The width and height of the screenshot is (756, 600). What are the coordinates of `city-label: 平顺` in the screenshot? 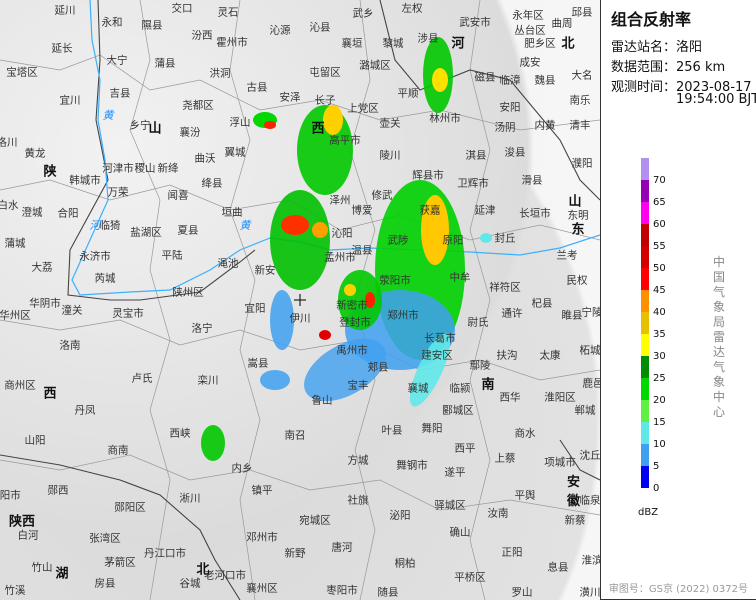 It's located at (408, 93).